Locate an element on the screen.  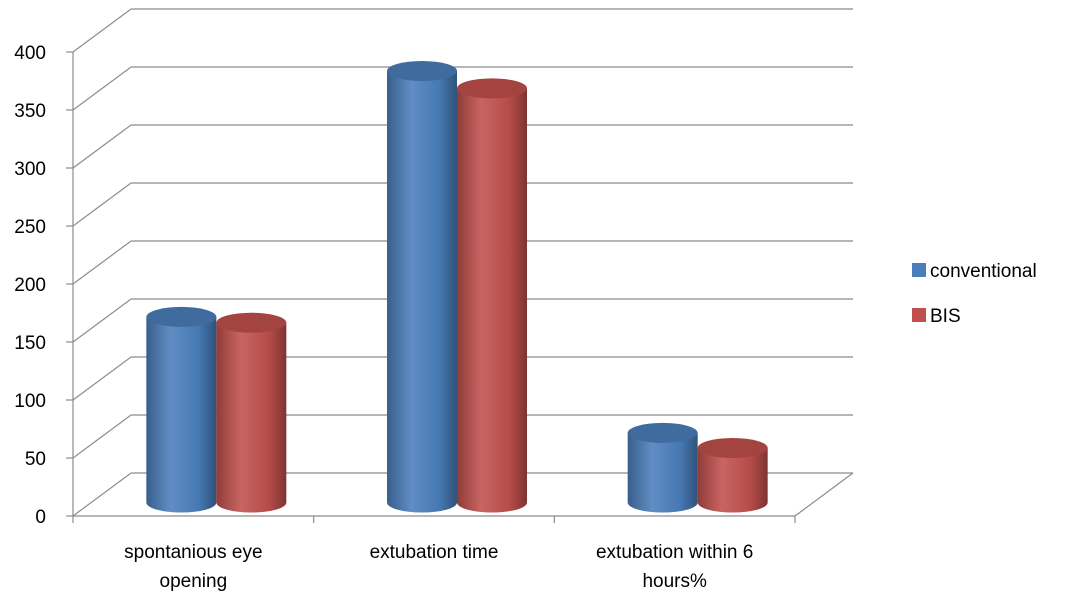
y-tick-label: 0 is located at coordinates (40, 517).